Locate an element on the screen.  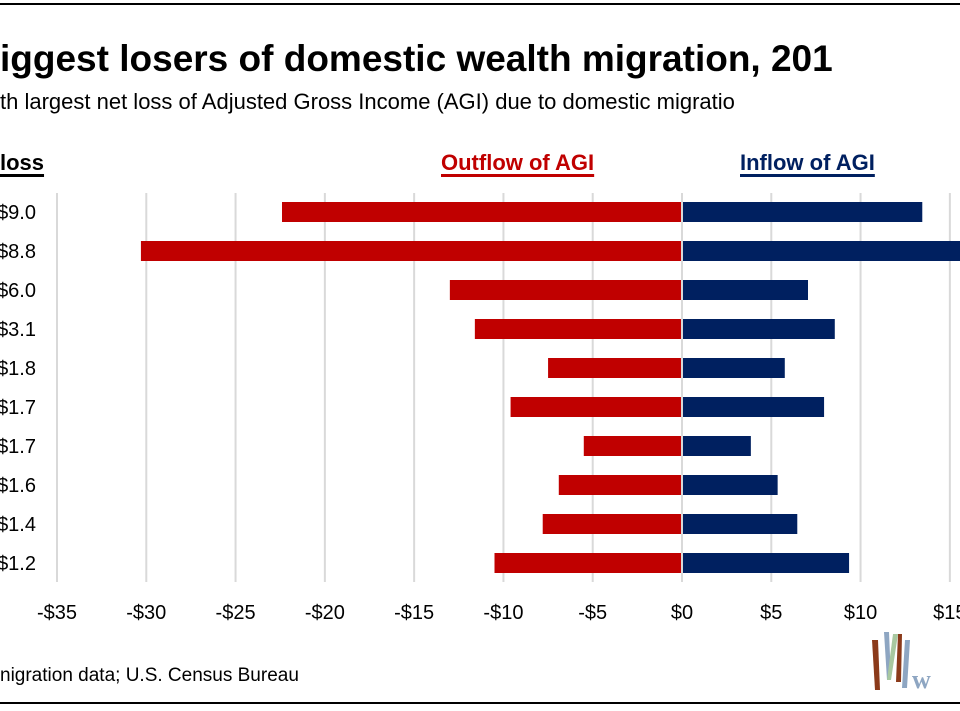
net-loss-label: $9.0 is located at coordinates (18, 213).